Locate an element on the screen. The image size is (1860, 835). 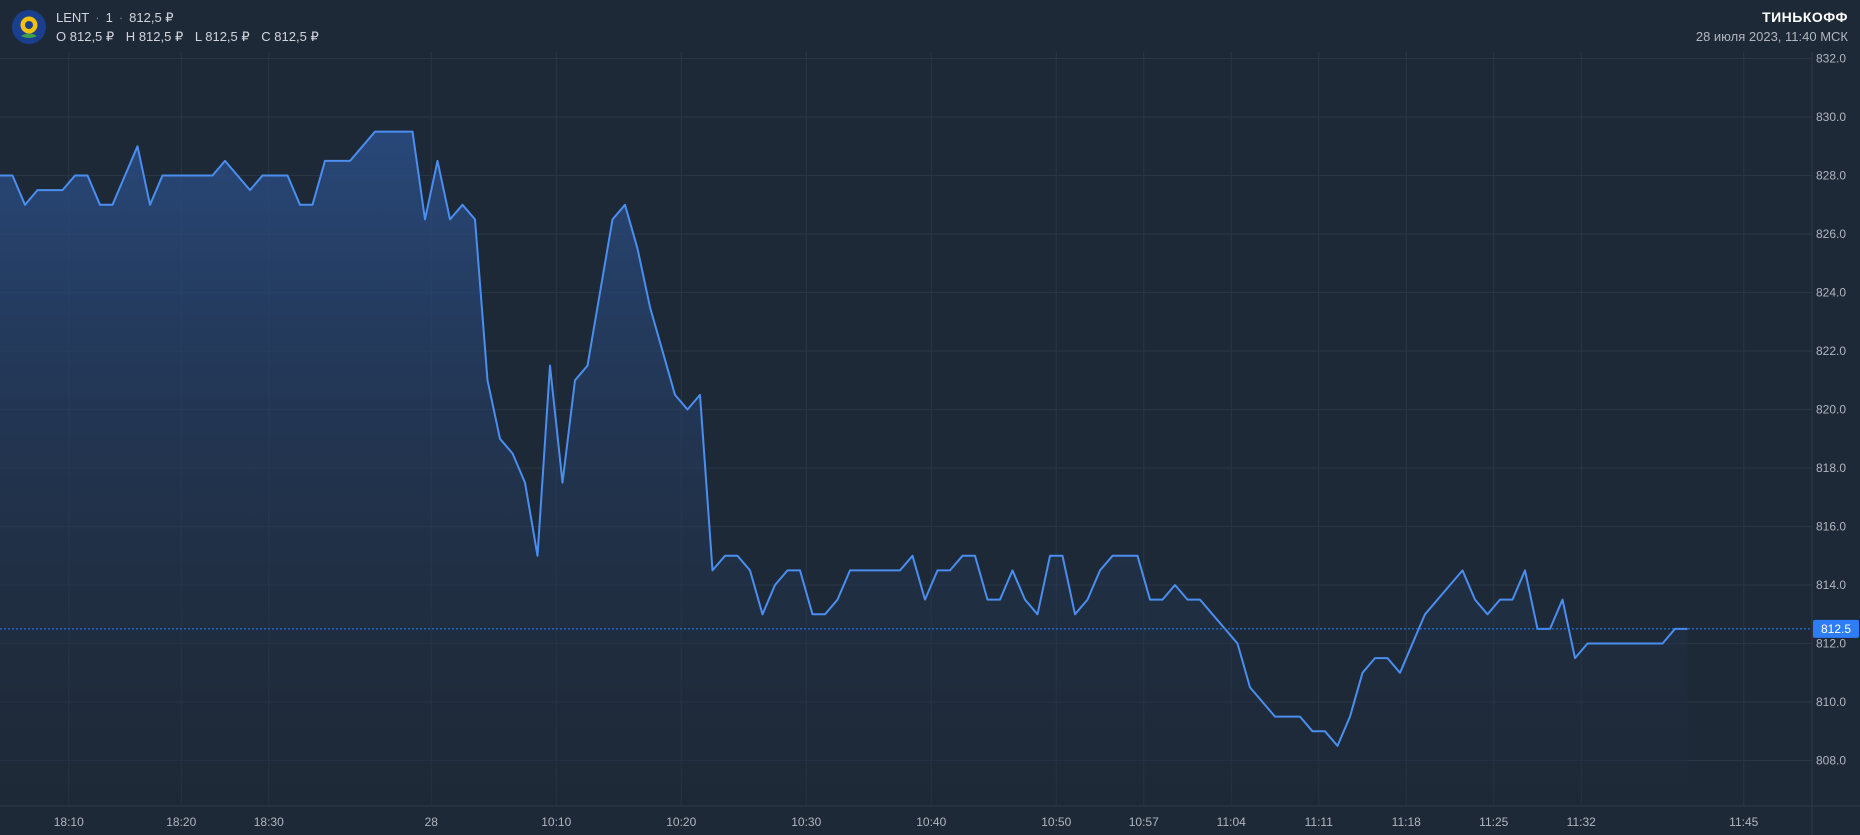
y-tick-label: 824.0 is located at coordinates (1831, 293).